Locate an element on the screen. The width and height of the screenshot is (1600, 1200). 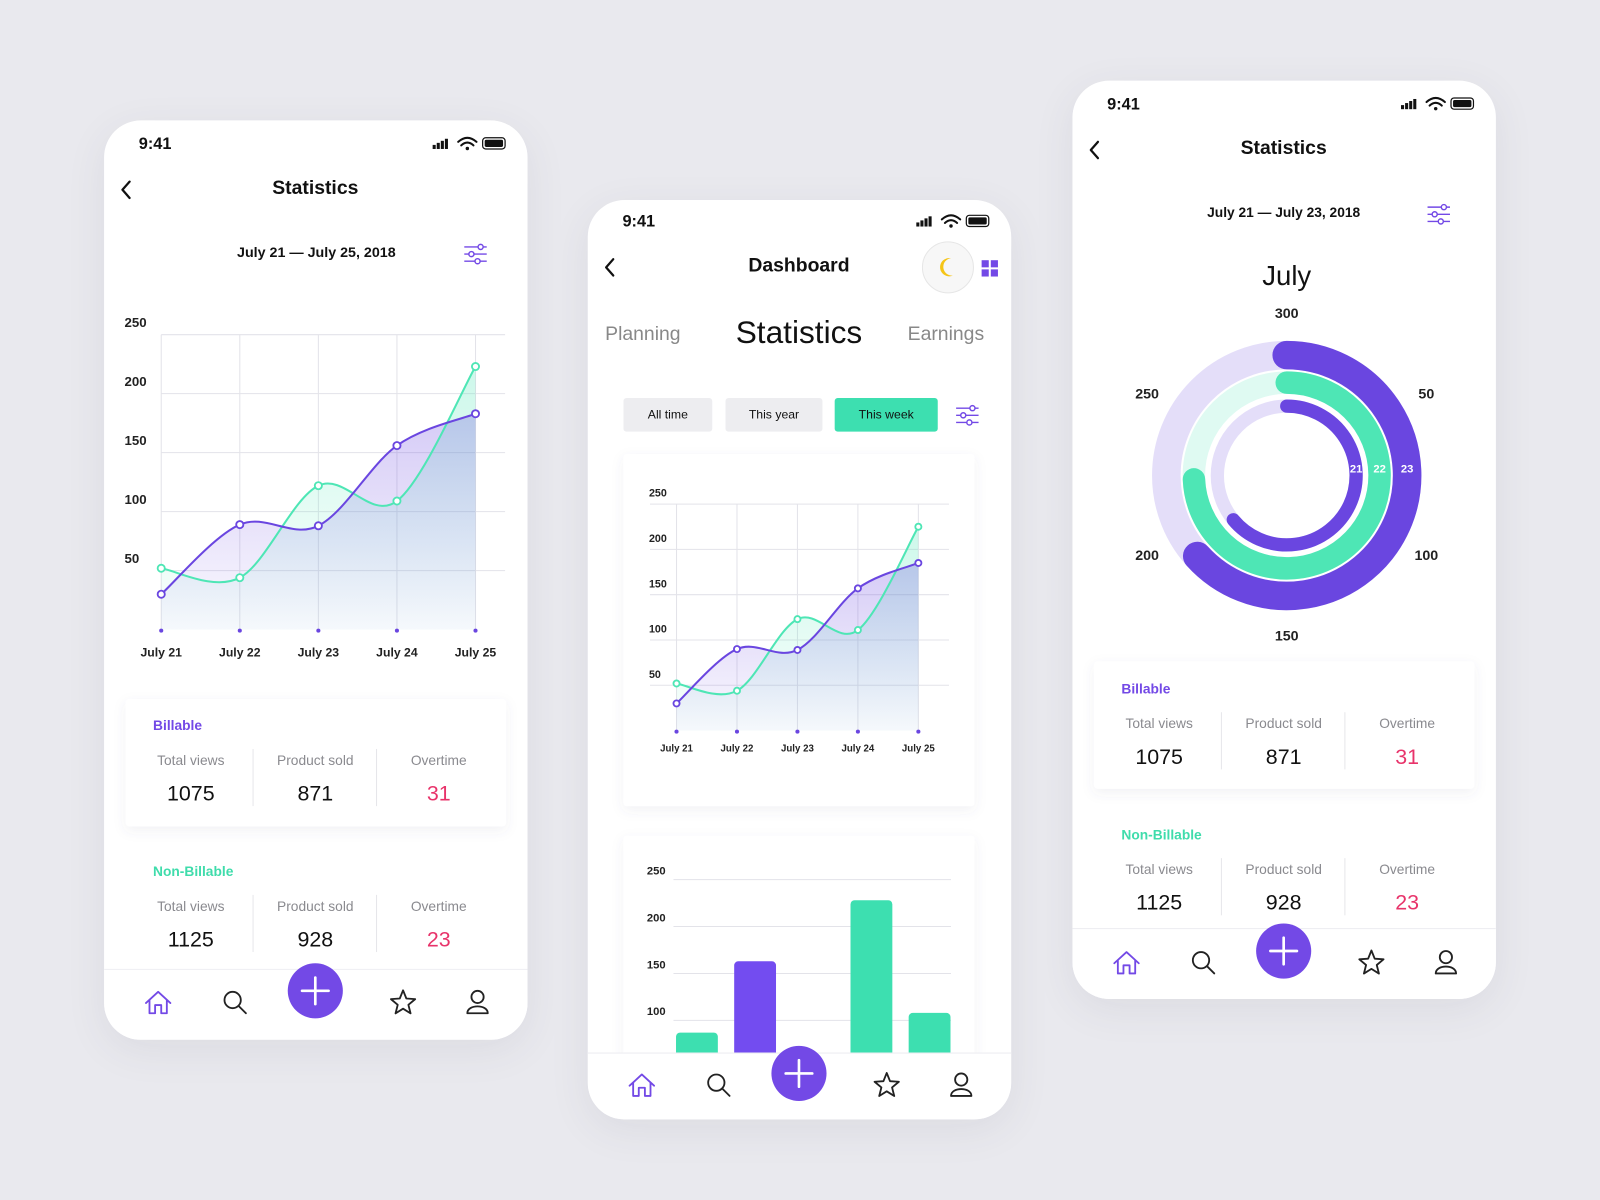
stats-card is located at coordinates (1284, 725).